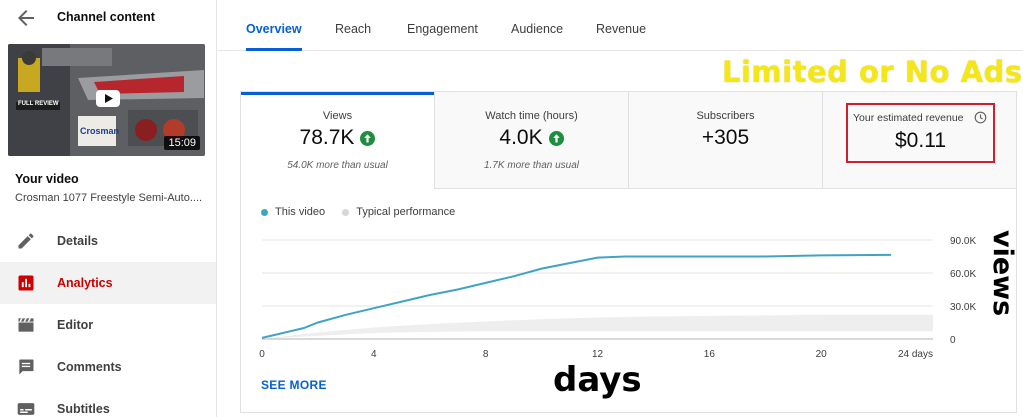 The height and width of the screenshot is (417, 1023). I want to click on thumbnail-review-label: FULL REVIEW, so click(38, 104).